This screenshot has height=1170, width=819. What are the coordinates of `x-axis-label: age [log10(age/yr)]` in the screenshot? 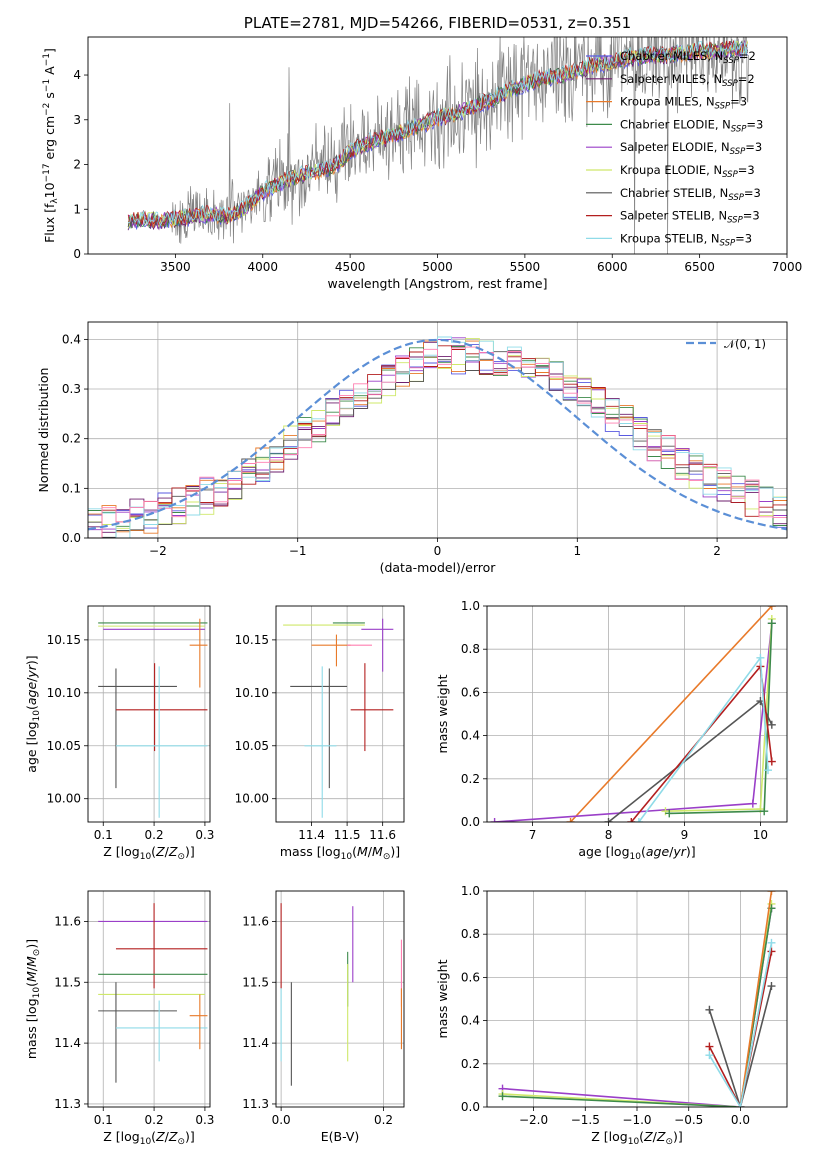 It's located at (636, 853).